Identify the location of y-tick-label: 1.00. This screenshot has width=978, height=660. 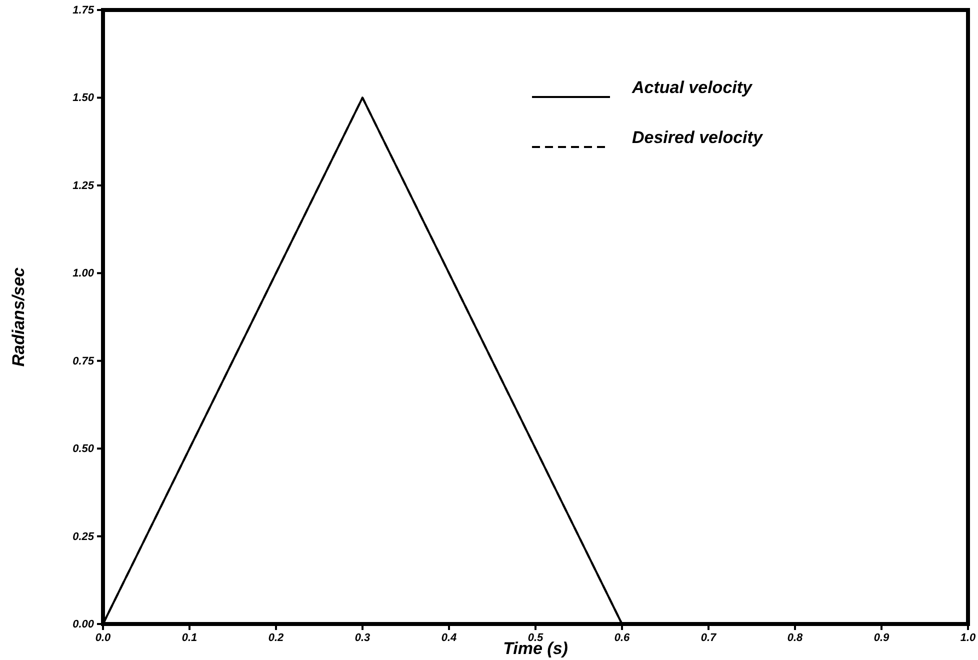
(83, 274).